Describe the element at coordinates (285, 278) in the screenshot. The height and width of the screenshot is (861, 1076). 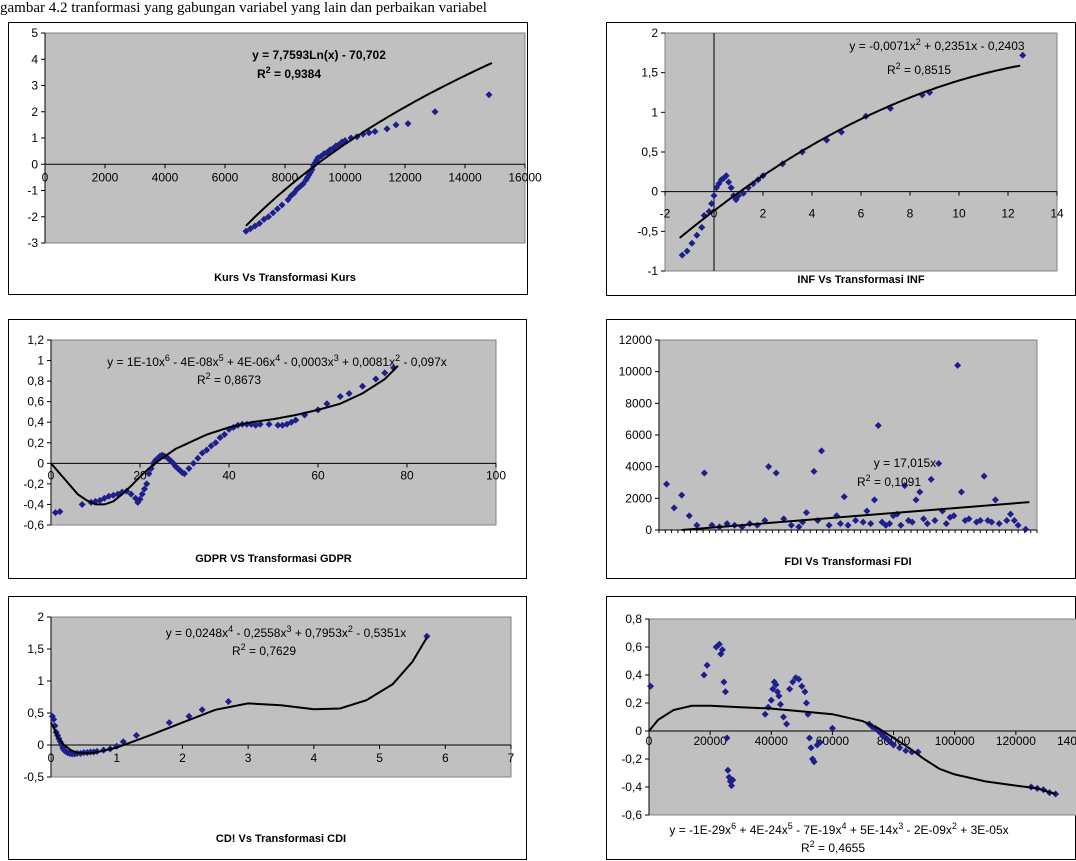
I see `chart-title: Kurs Vs Transformasi Kurs` at that location.